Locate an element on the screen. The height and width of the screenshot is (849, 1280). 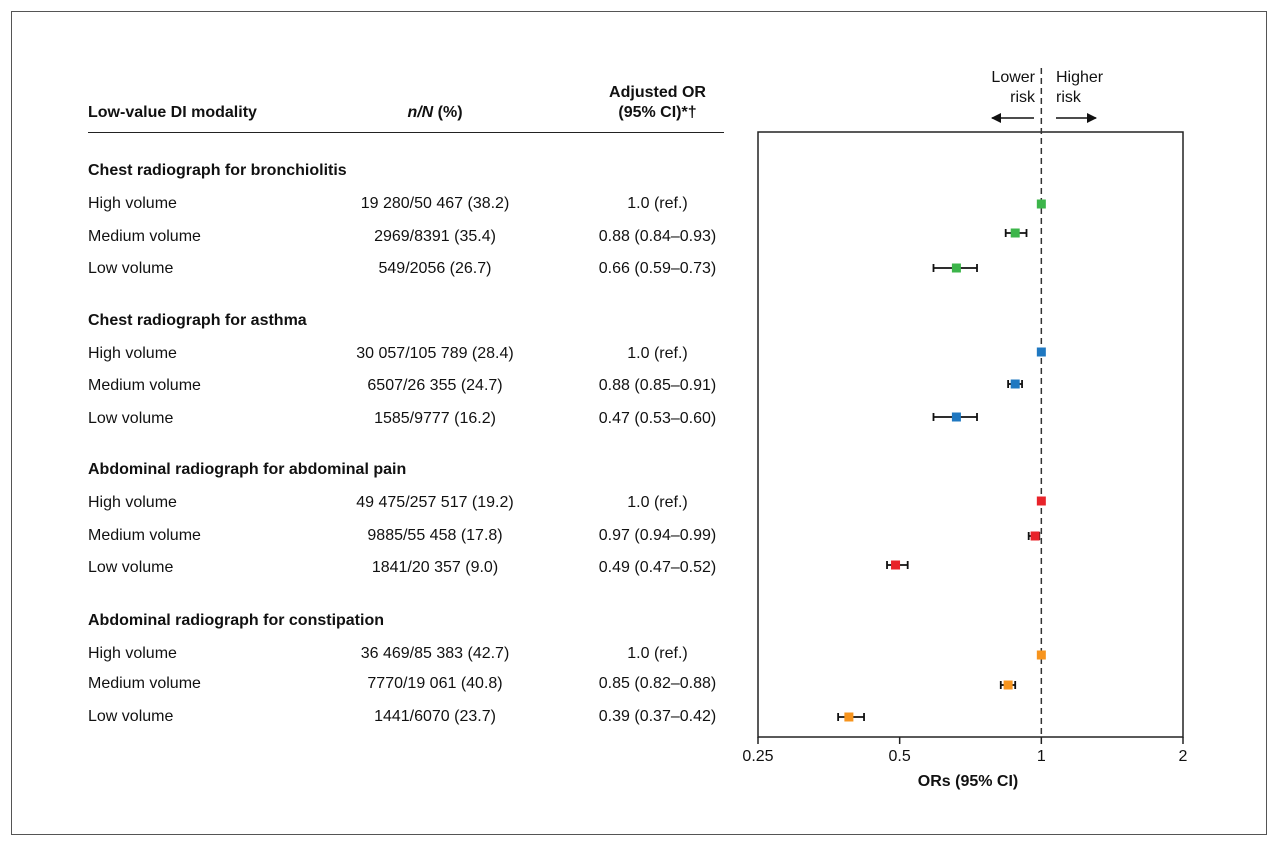
row-or: 0.88 (0.84–0.93) is located at coordinates (657, 236).